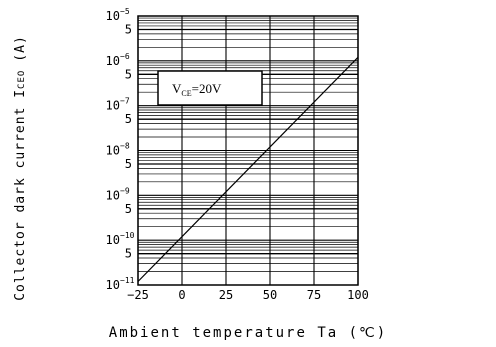 This screenshot has width=496, height=347. I want to click on svg-text: Collector dark current ICEO(A), so click(20, 168).